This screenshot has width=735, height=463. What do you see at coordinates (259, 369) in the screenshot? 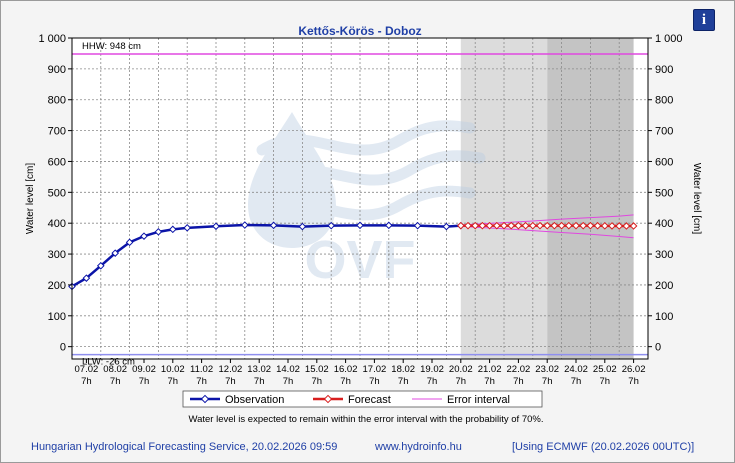
I see `x-tick-label-date: 13.02` at bounding box center [259, 369].